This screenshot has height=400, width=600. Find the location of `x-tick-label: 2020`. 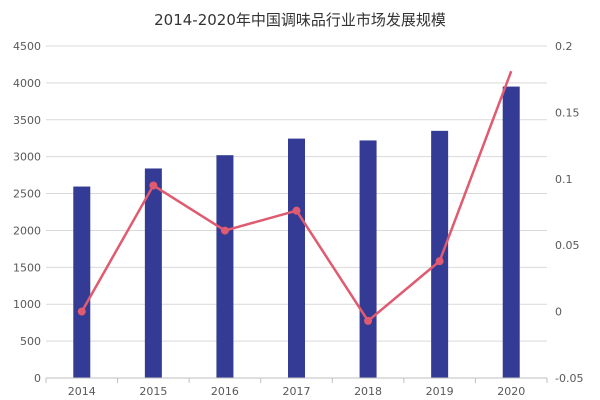

x-tick-label: 2020 is located at coordinates (511, 391).